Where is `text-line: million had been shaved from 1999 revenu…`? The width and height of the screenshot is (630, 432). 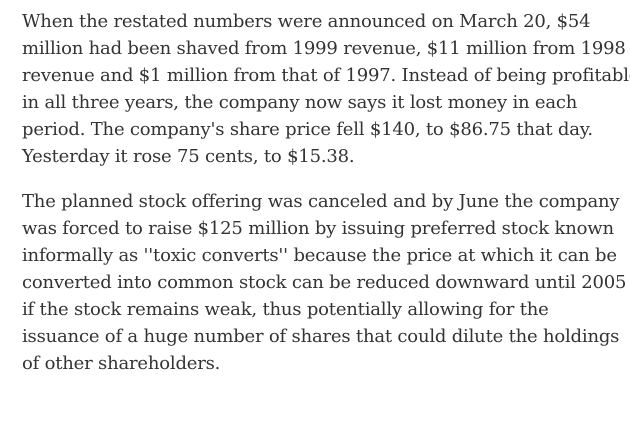 text-line: million had been shaved from 1999 revenu… is located at coordinates (324, 48).